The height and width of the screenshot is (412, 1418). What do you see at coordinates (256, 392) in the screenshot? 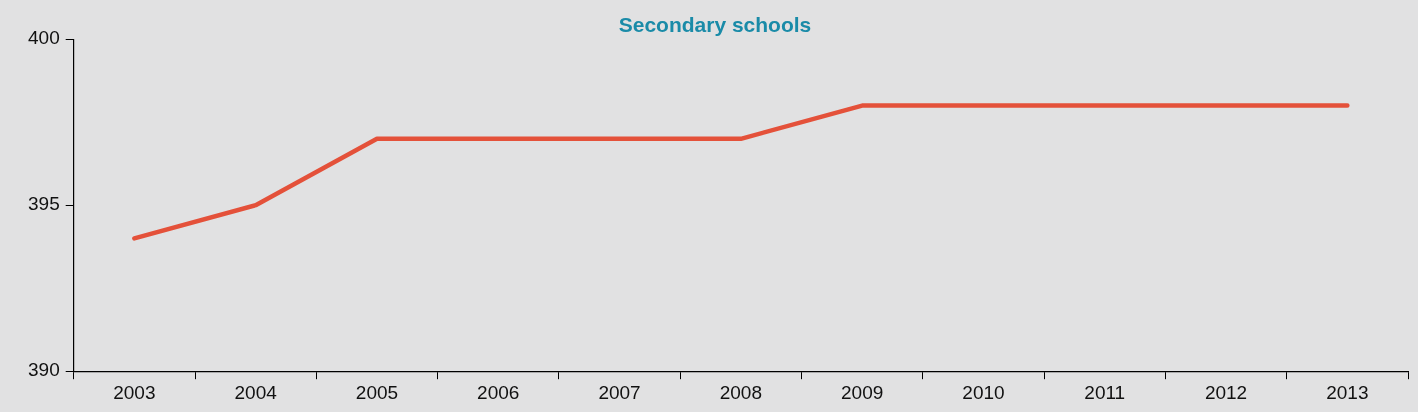
I see `x-tick-label: 2004` at bounding box center [256, 392].